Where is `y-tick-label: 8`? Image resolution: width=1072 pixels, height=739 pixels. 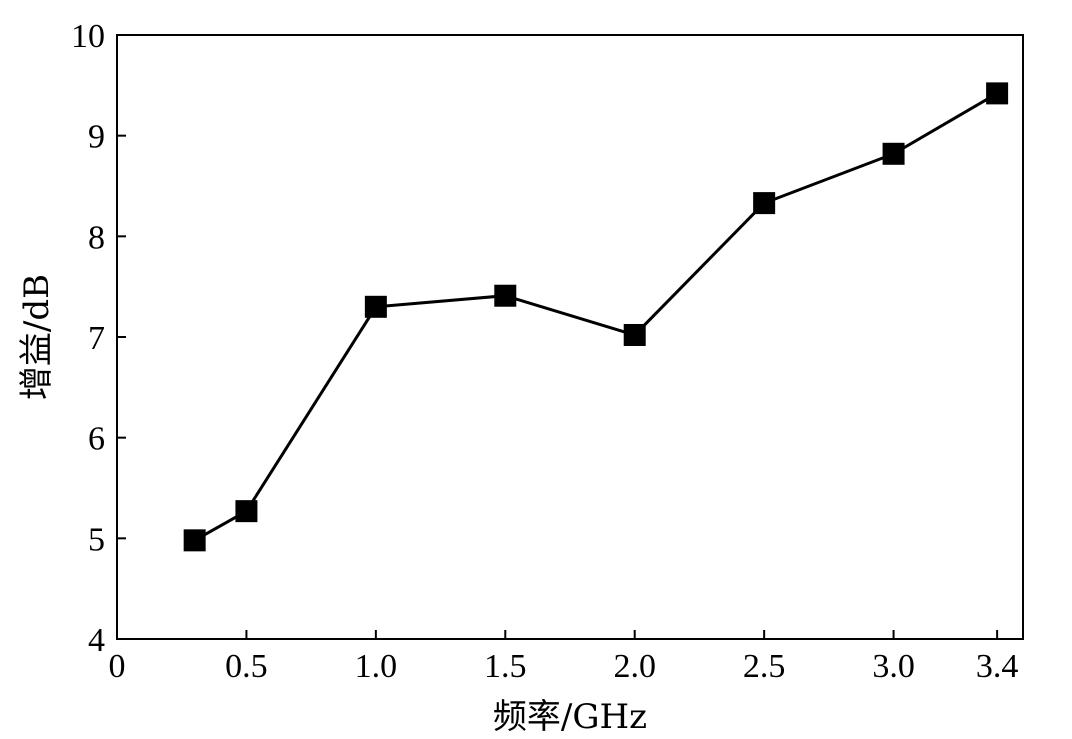 y-tick-label: 8 is located at coordinates (96, 237).